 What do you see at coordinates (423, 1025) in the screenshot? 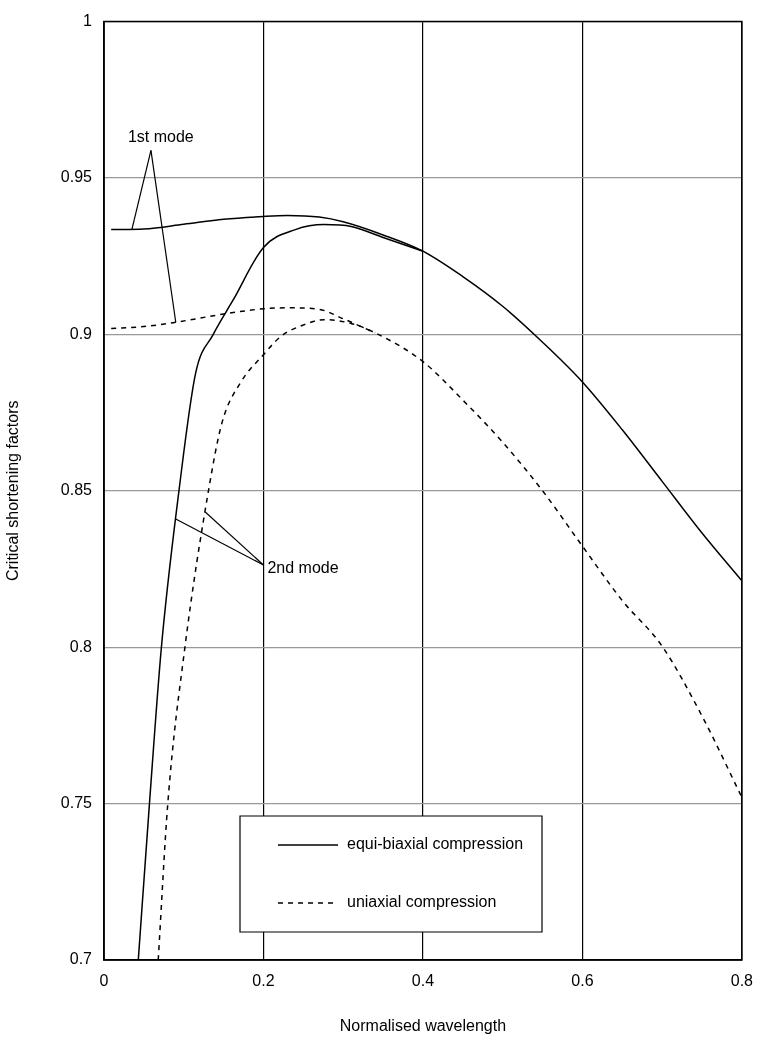
I see `x-axis-title: Normalised wavelength` at bounding box center [423, 1025].